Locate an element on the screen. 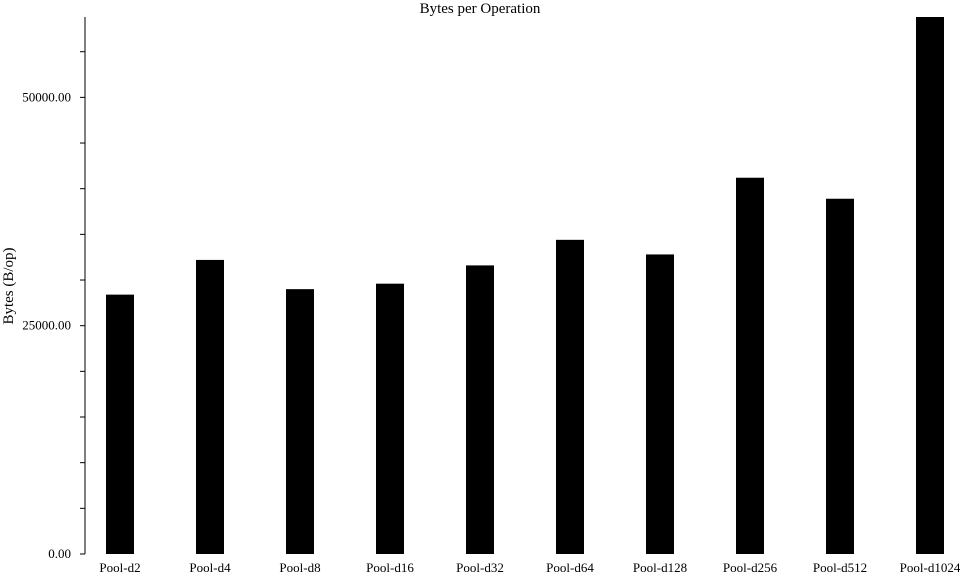 The width and height of the screenshot is (960, 581). x-tick-label: Pool-d128 is located at coordinates (660, 567).